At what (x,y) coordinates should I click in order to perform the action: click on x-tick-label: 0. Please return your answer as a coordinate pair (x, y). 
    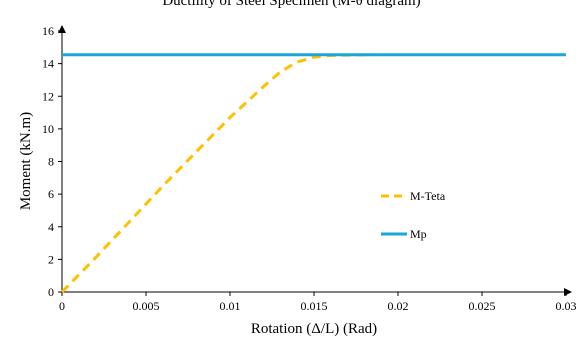
    Looking at the image, I should click on (62, 306).